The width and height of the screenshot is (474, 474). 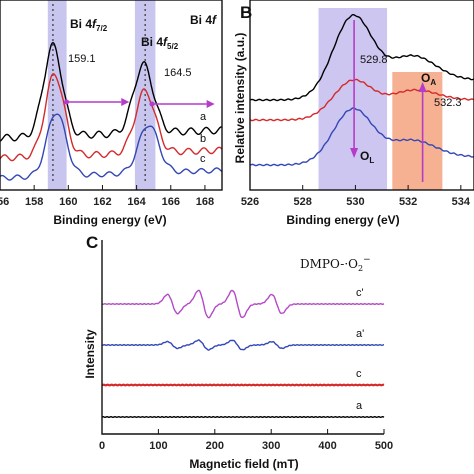 What do you see at coordinates (171, 202) in the screenshot?
I see `panel-a-xtick-label-5: 166` at bounding box center [171, 202].